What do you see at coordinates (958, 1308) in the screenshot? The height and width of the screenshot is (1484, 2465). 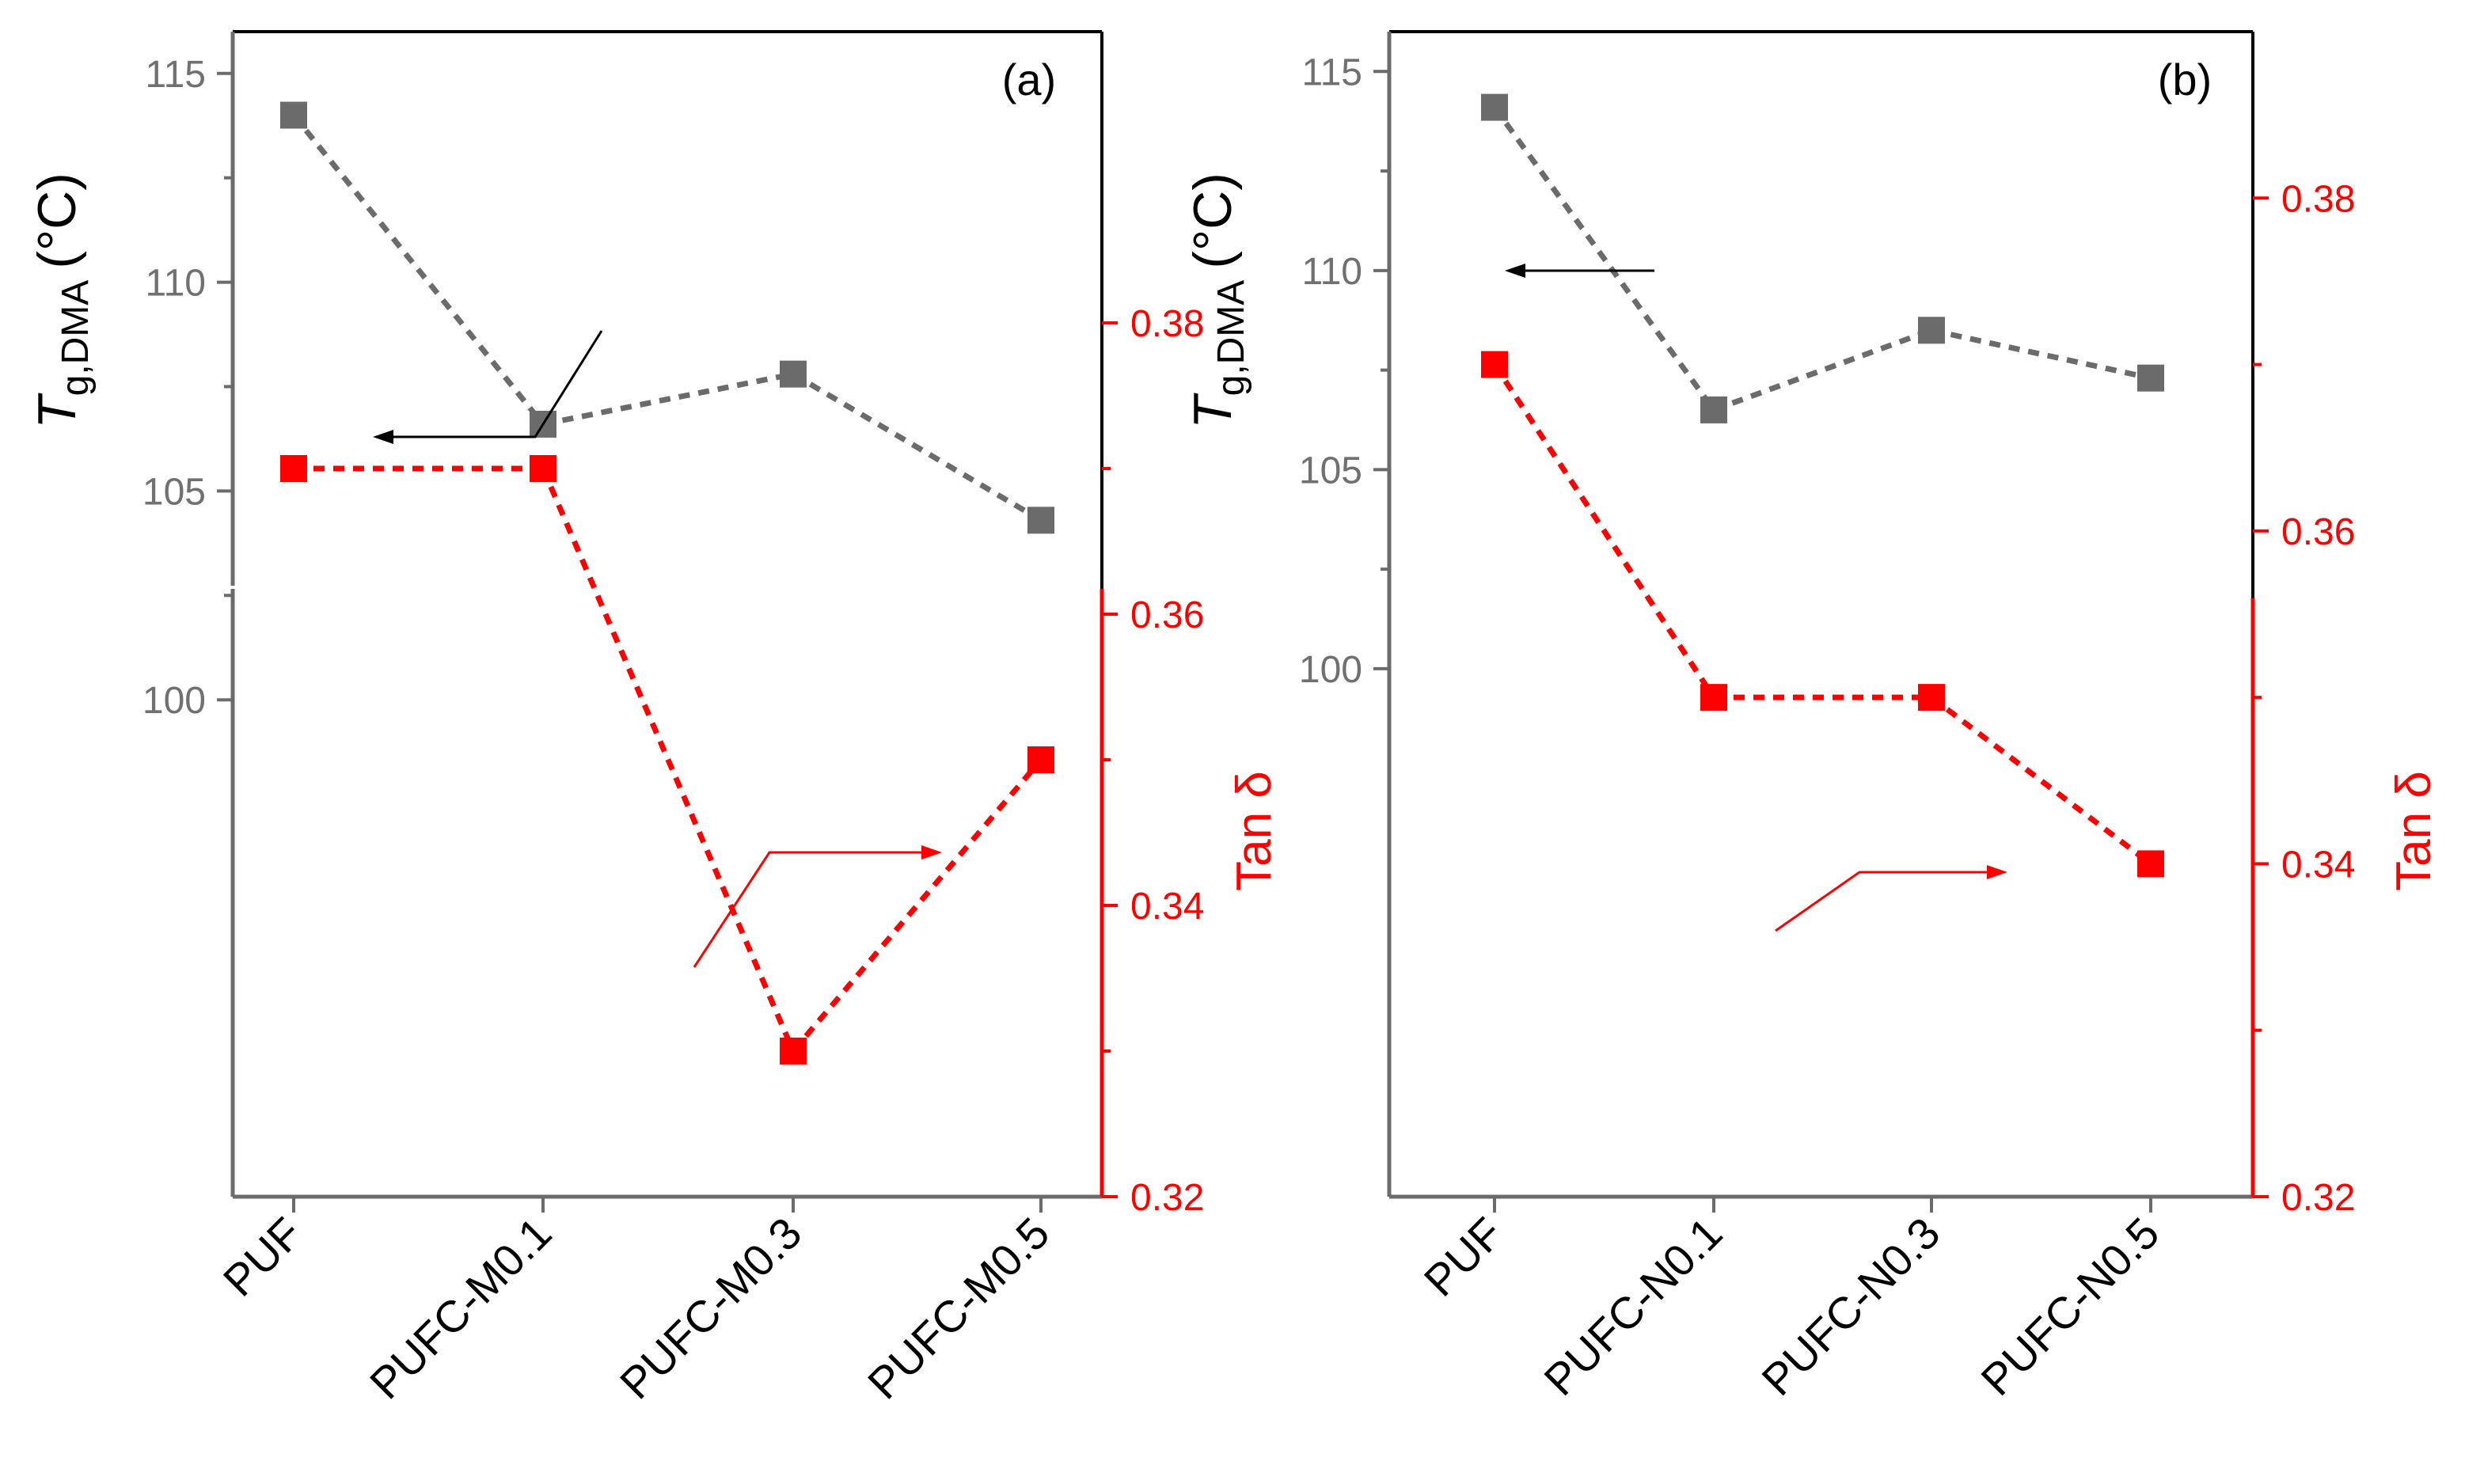 I see `x-tick-label: PUFC-M0.5` at bounding box center [958, 1308].